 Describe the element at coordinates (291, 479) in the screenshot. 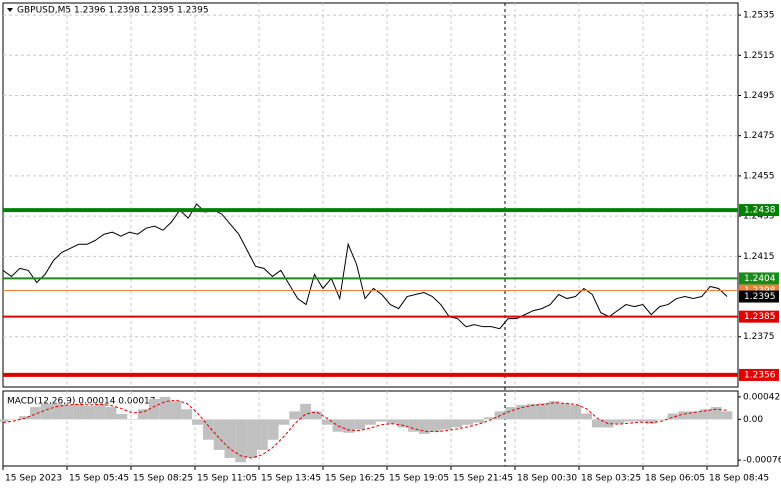

I see `x-tick-label: 15 Sep 13:45` at that location.